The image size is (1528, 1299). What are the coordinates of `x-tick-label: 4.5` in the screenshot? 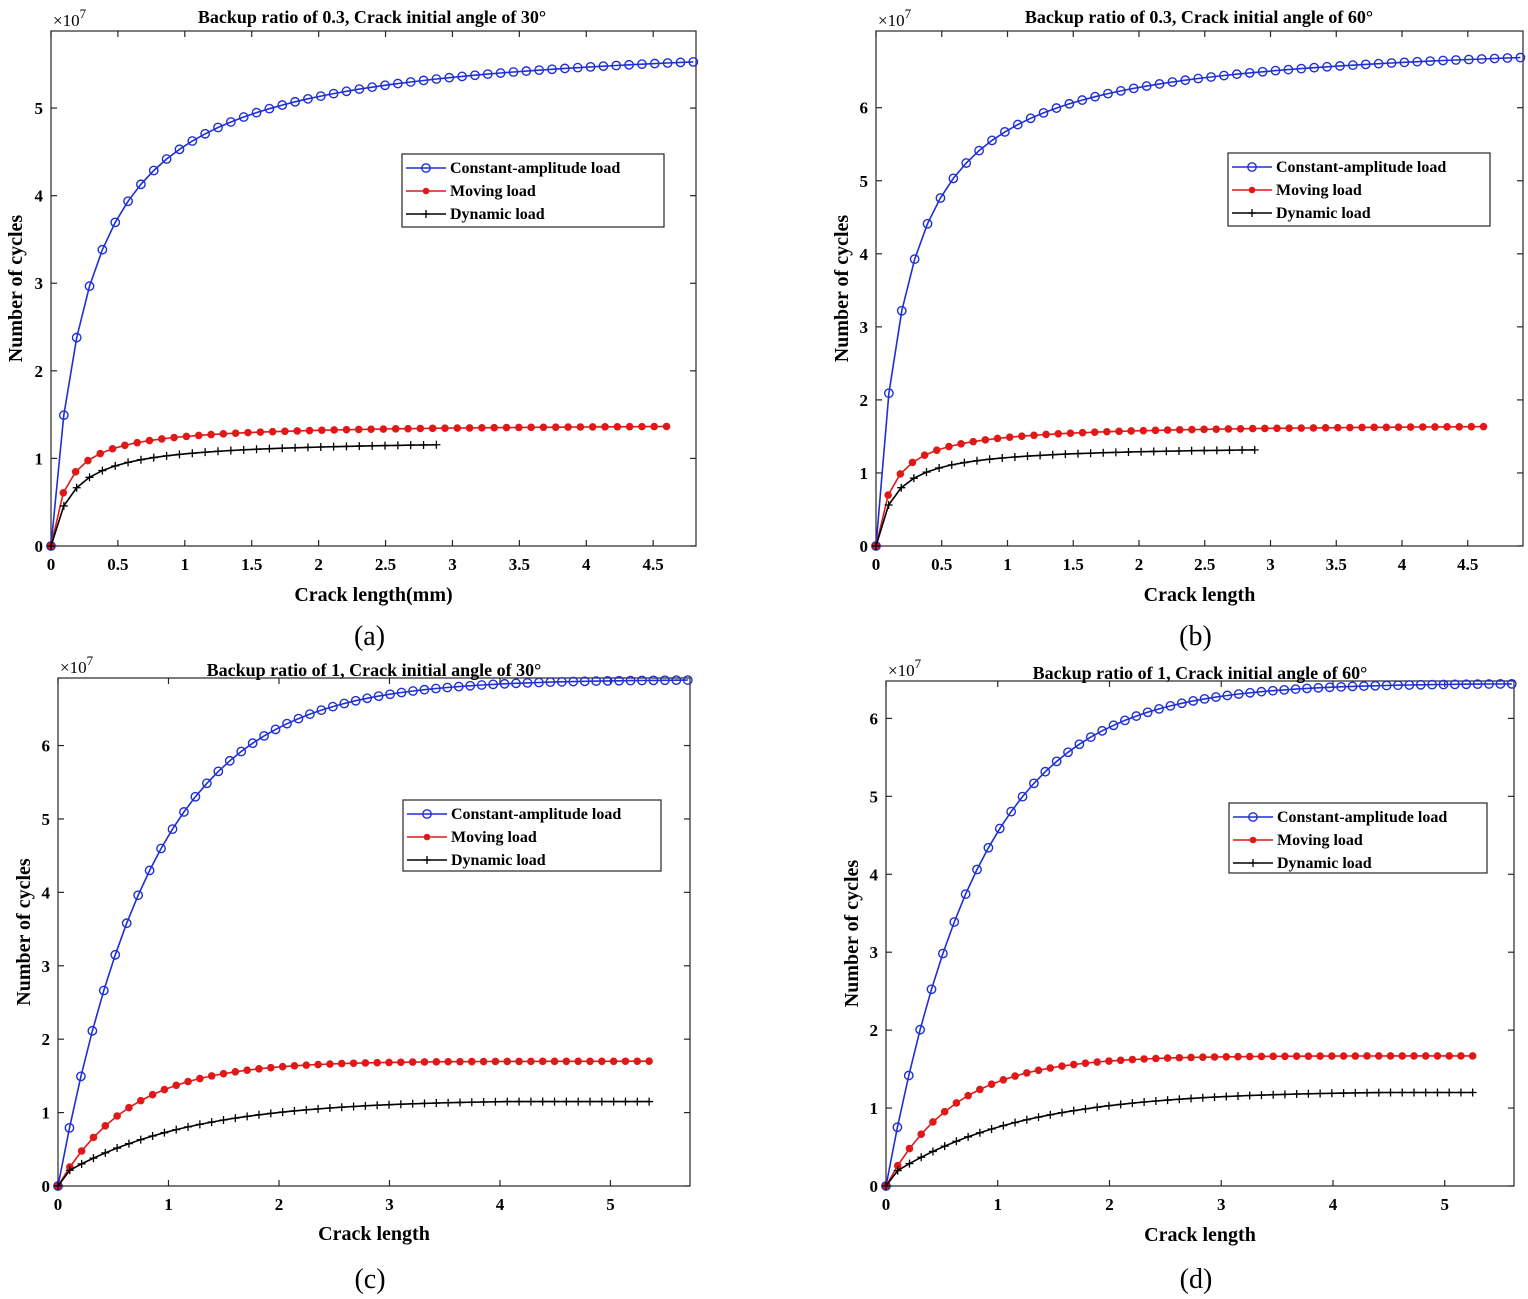 It's located at (1467, 564).